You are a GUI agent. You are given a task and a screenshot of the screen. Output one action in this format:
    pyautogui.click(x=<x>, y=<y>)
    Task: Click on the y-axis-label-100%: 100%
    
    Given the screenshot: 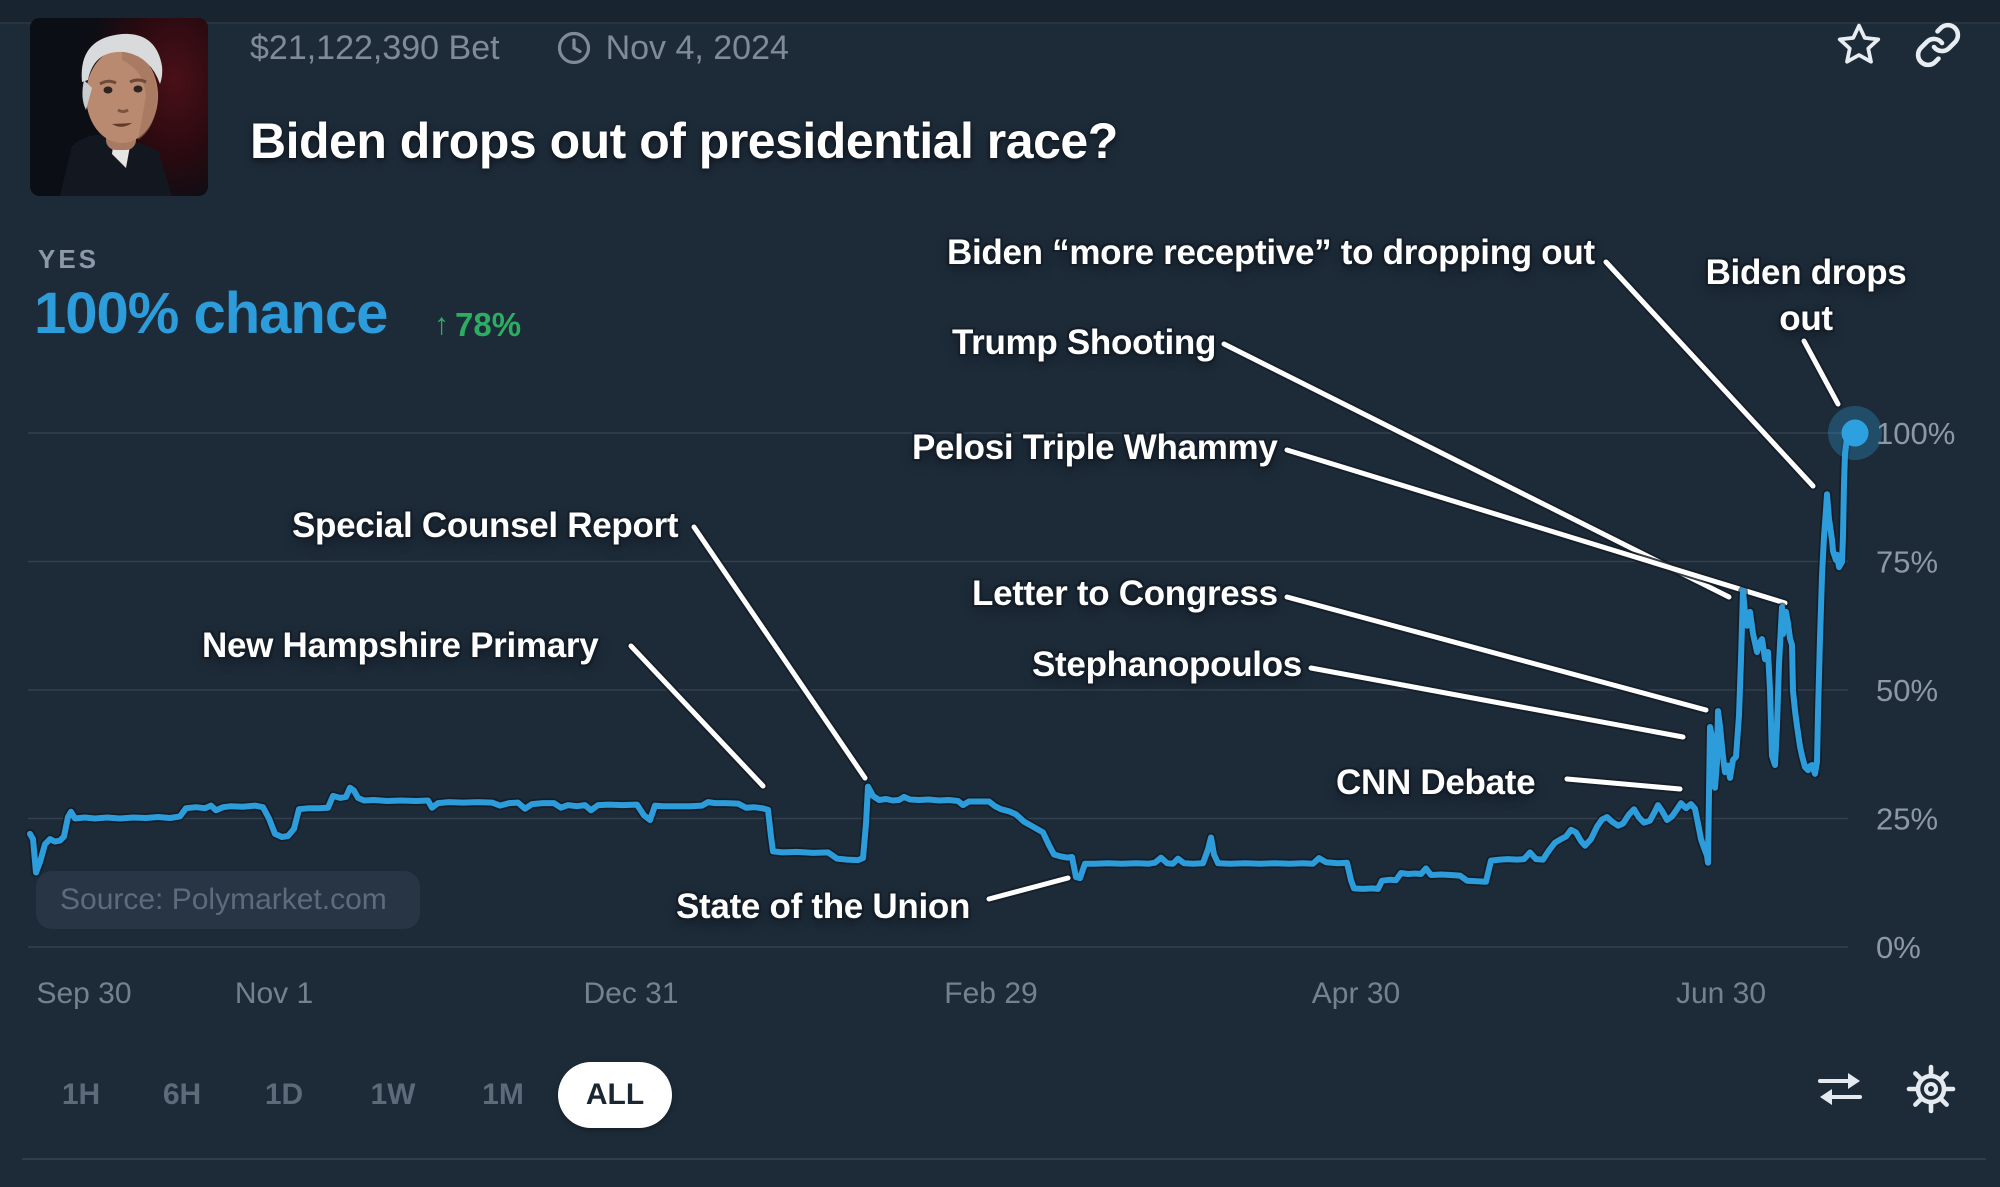 What is the action you would take?
    pyautogui.click(x=1915, y=433)
    